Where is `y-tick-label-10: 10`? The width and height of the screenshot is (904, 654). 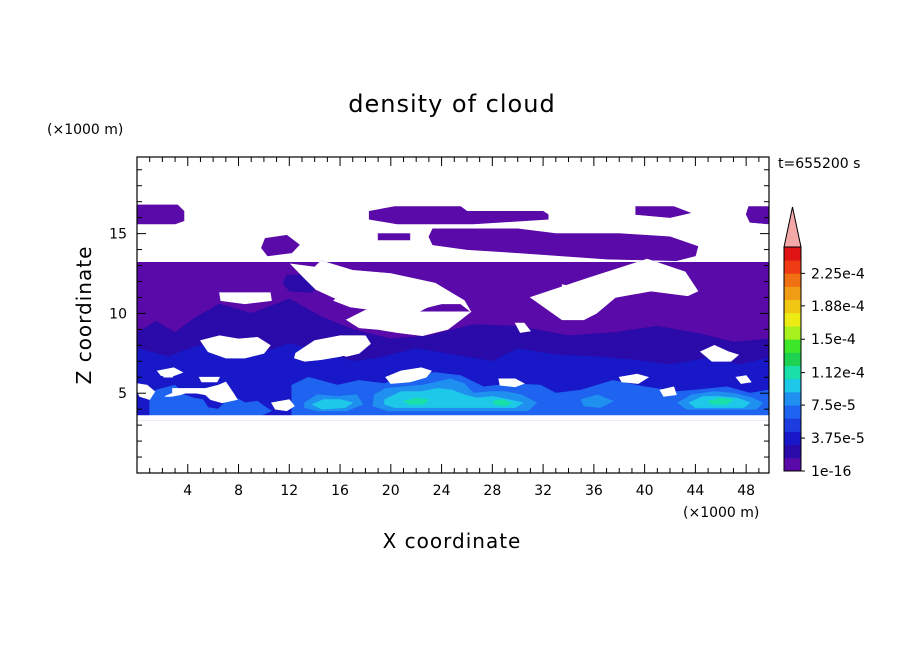
y-tick-label-10: 10 is located at coordinates (118, 314).